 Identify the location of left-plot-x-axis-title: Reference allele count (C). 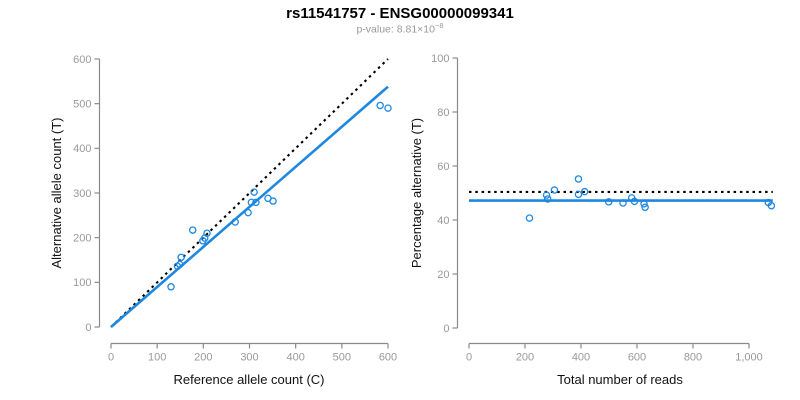
(249, 379).